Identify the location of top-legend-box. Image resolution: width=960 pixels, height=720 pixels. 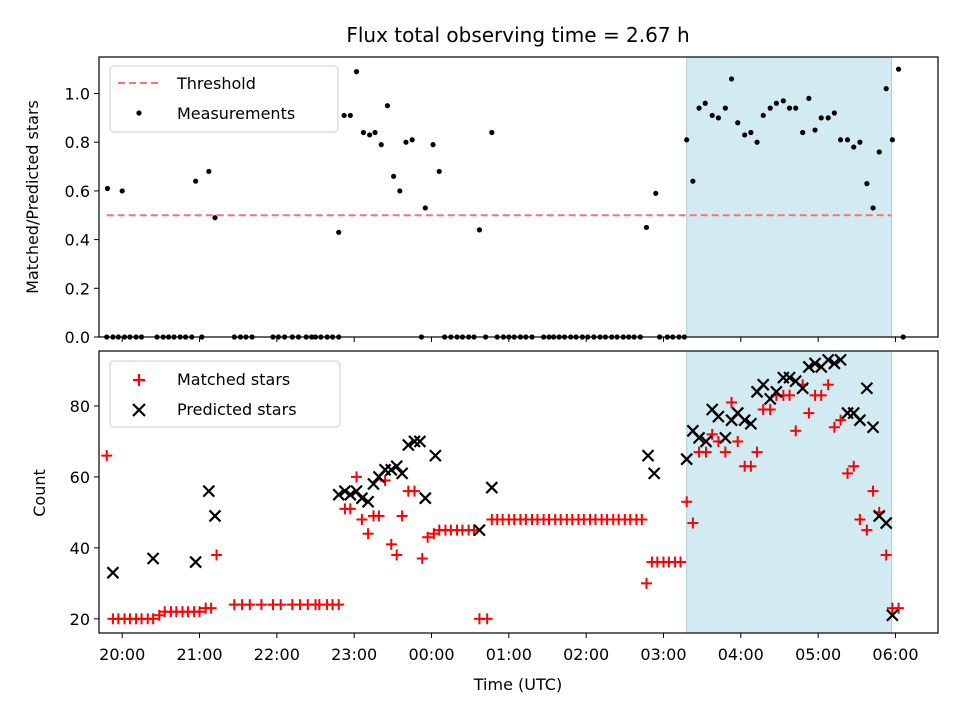
(224, 99).